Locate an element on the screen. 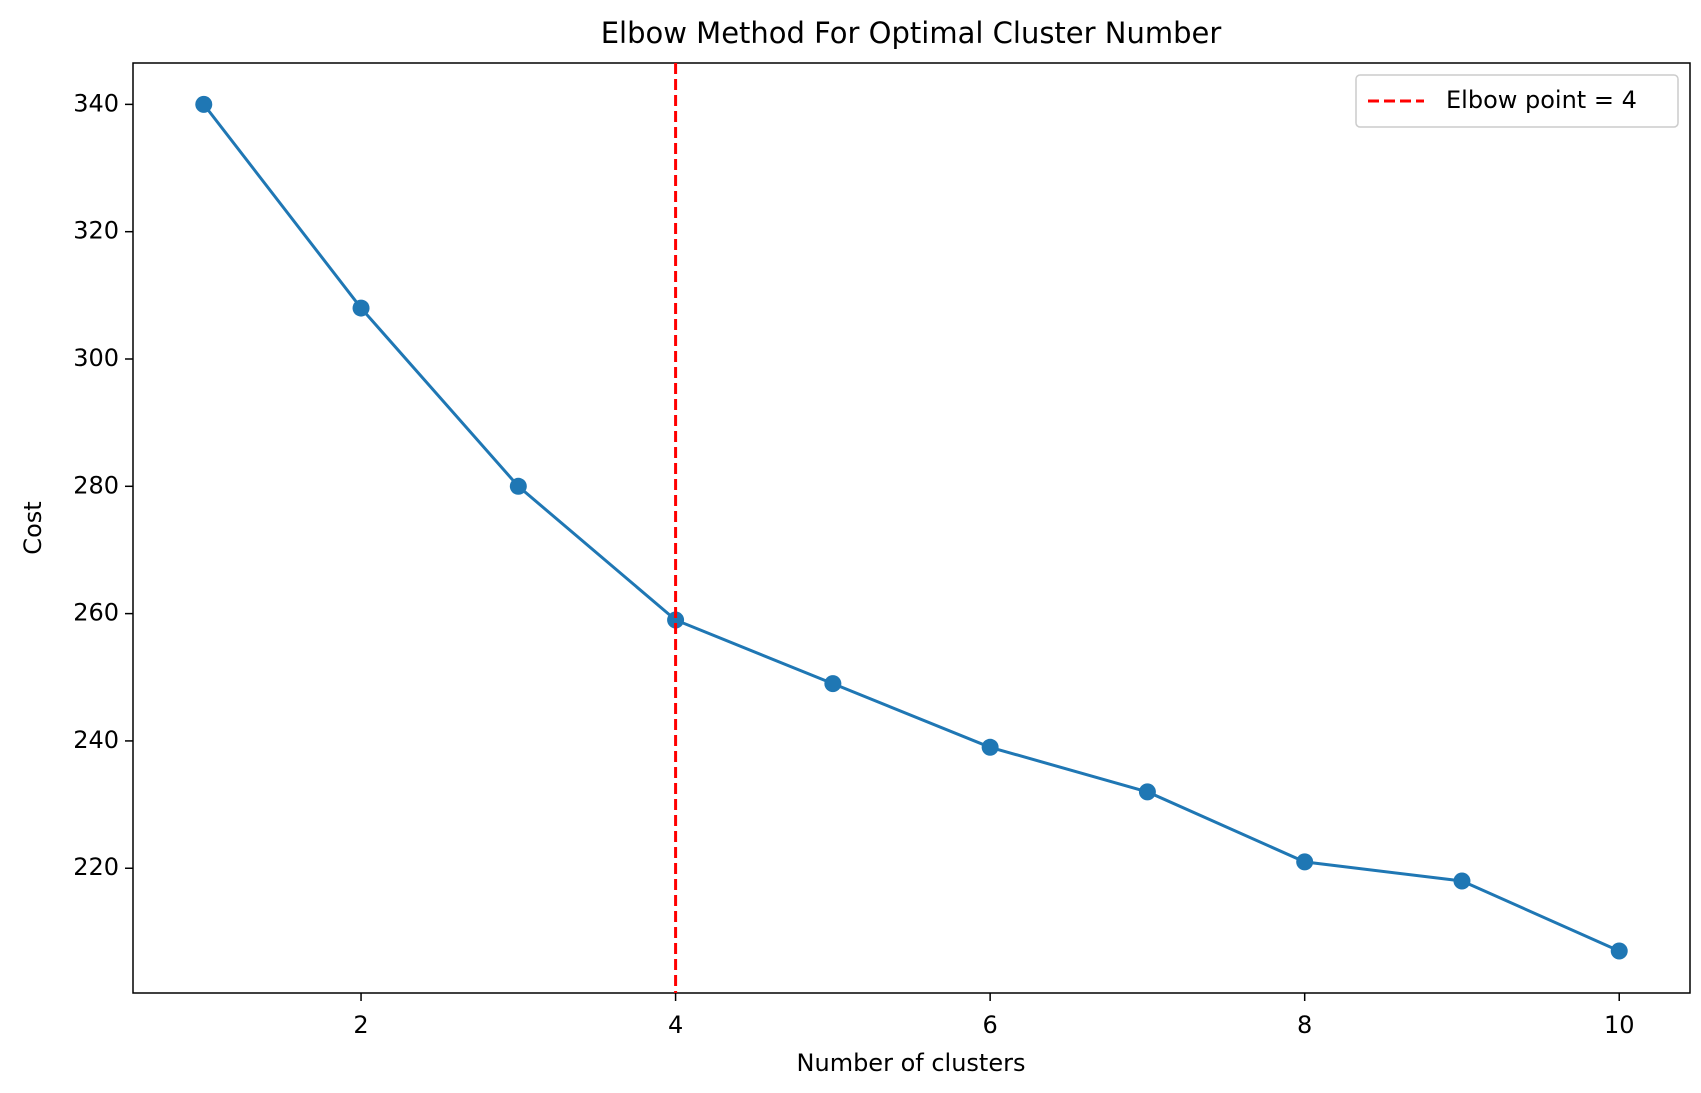  chart-title: Elbow Method For Optimal Cluster Number is located at coordinates (911, 33).